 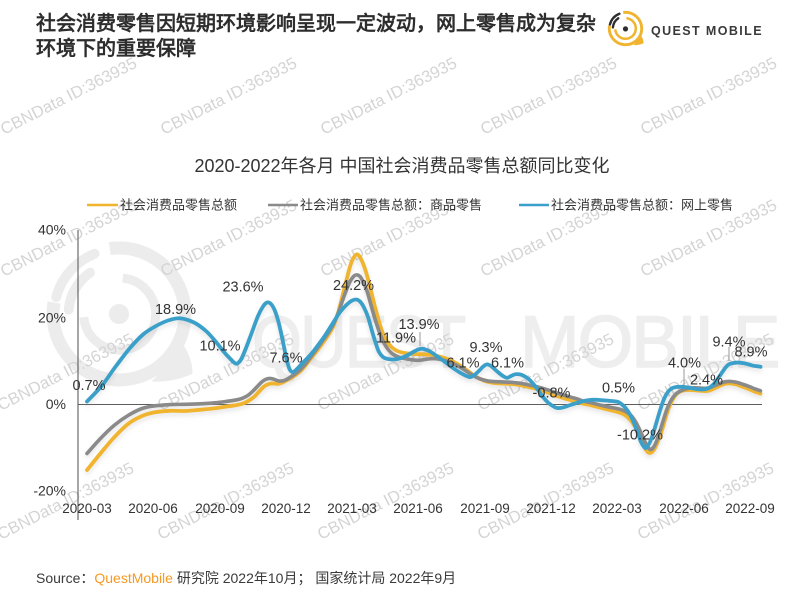 What do you see at coordinates (285, 359) in the screenshot?
I see `svg-text: 7.6%` at bounding box center [285, 359].